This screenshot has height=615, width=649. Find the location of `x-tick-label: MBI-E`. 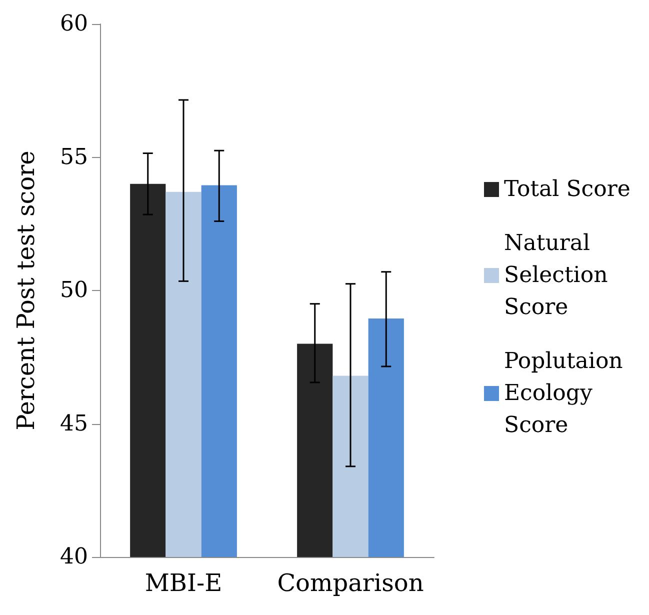

x-tick-label: MBI-E is located at coordinates (183, 583).